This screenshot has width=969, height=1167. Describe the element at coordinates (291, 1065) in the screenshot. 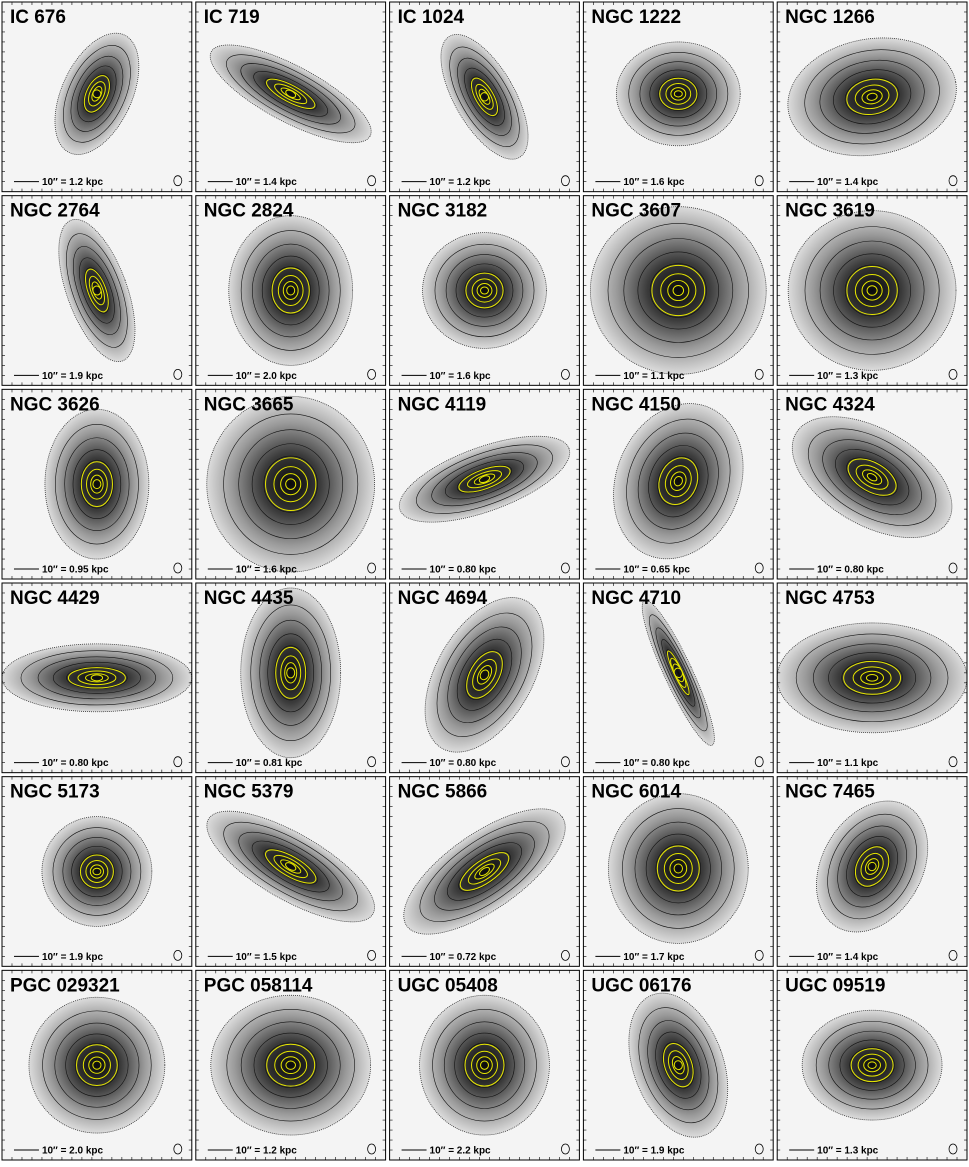

I see `panel: PGC 058114 10″ = 1.2 kpc` at that location.